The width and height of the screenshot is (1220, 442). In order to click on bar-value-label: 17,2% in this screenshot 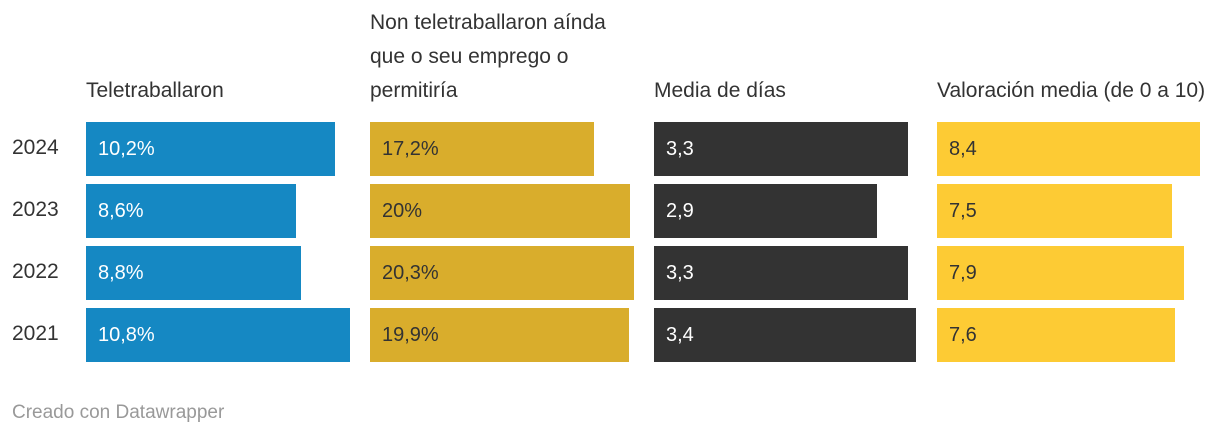, I will do `click(410, 148)`.